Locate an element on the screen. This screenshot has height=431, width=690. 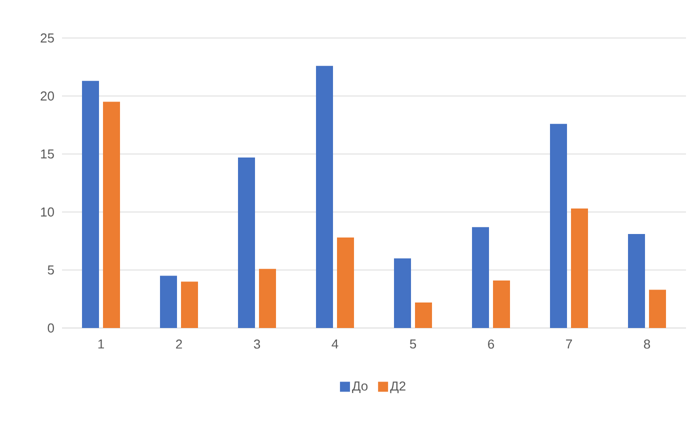
x-tick-label: 6 is located at coordinates (491, 344).